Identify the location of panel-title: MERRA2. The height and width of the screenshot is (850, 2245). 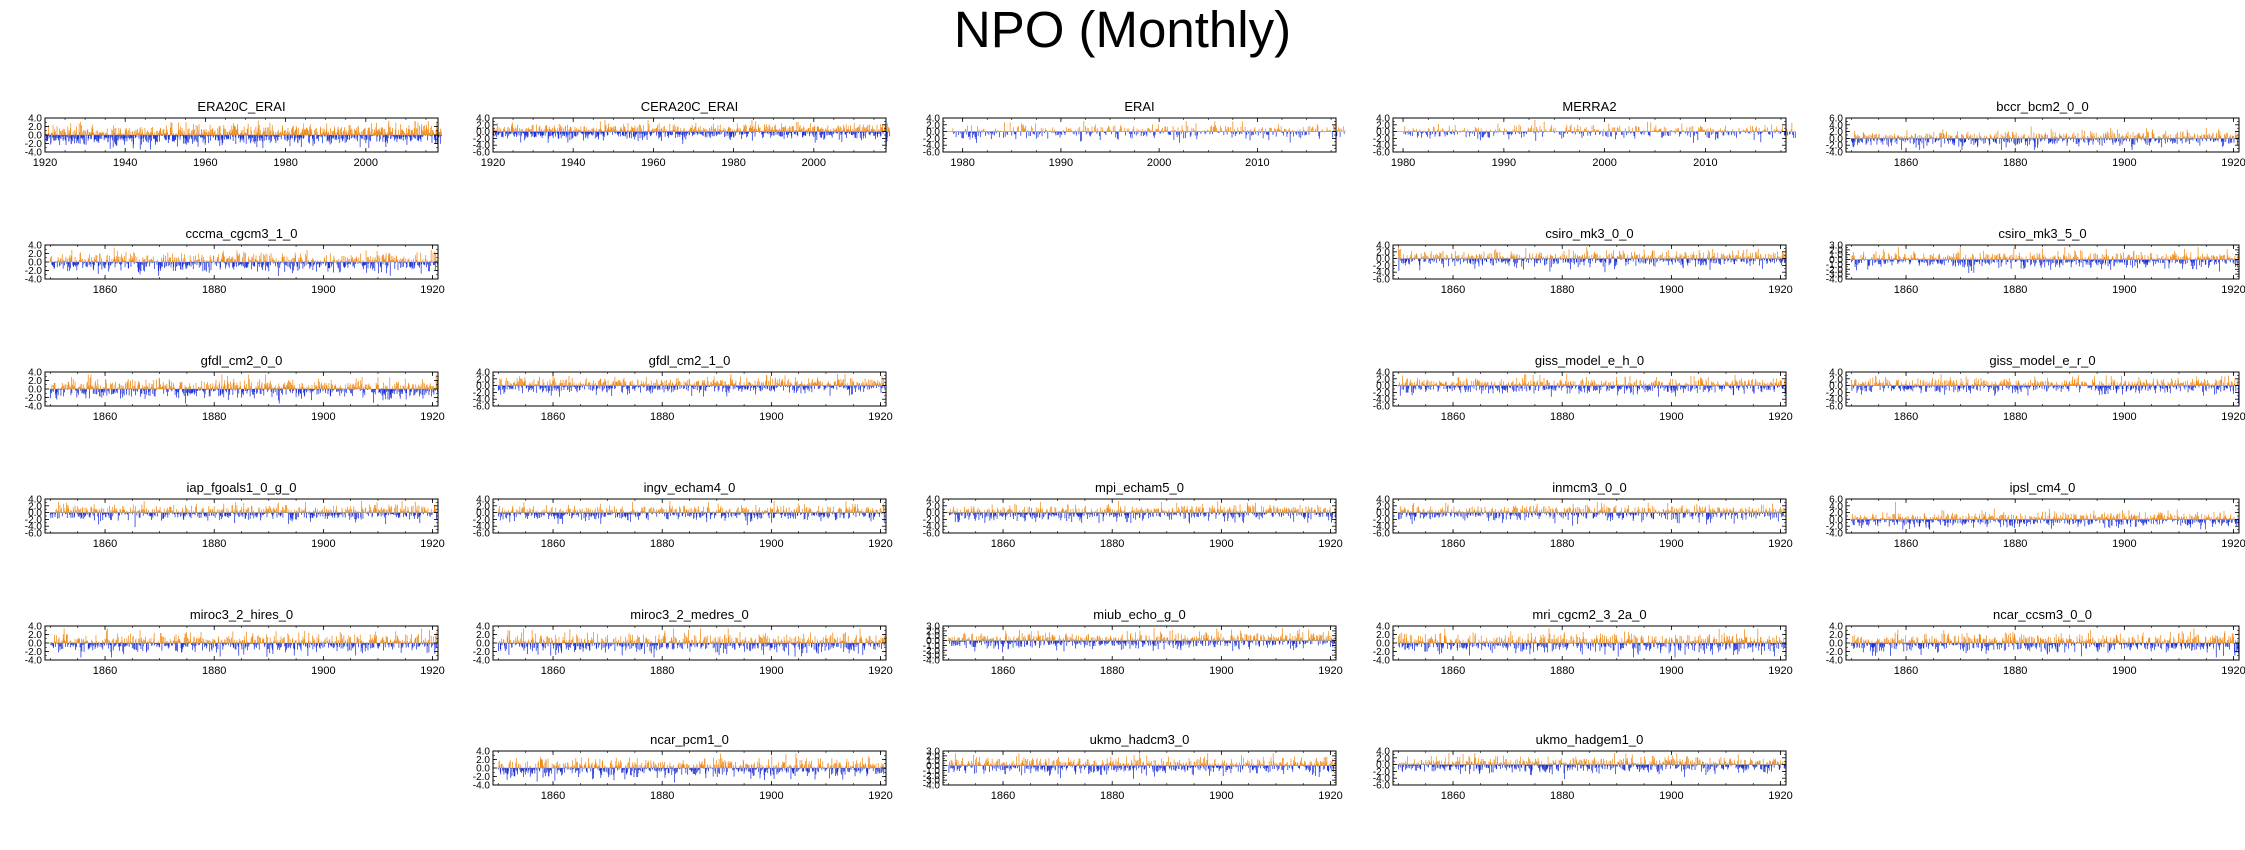
(1589, 106).